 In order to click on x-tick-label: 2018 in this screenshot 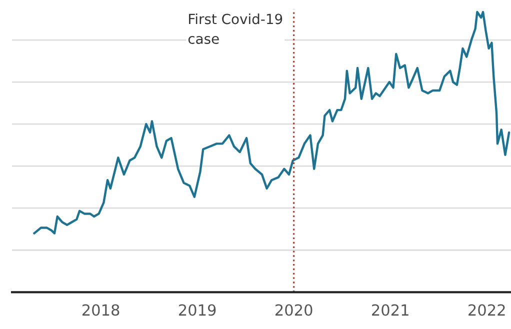, I will do `click(101, 310)`.